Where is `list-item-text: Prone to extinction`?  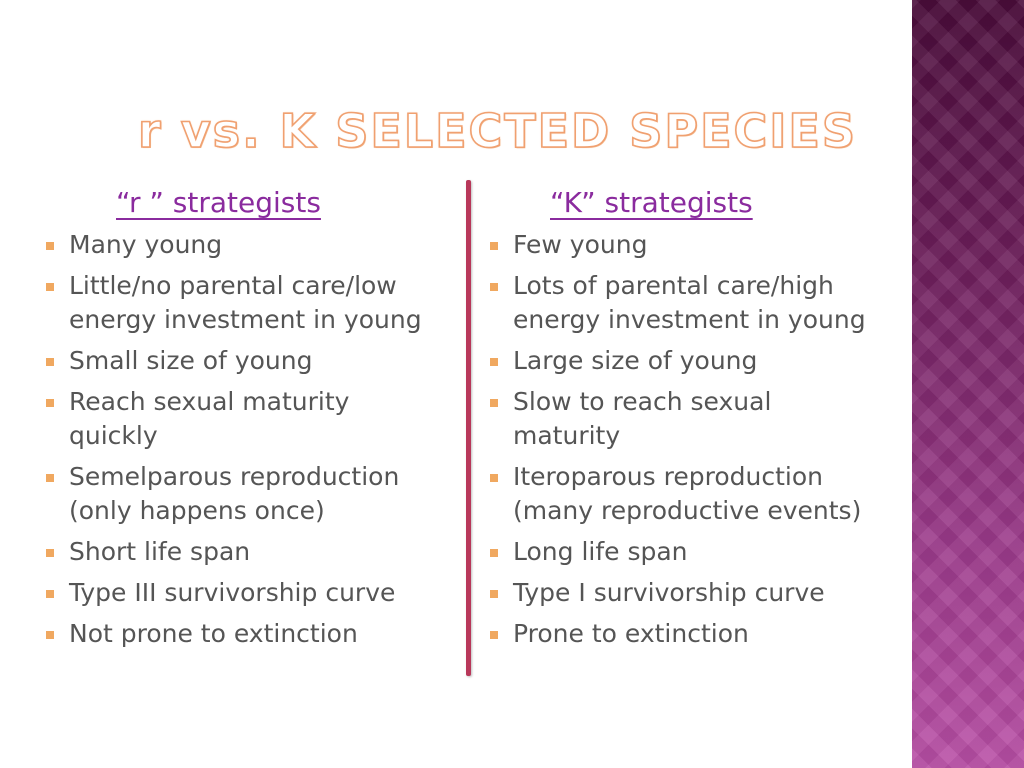
list-item-text: Prone to extinction is located at coordinates (631, 633).